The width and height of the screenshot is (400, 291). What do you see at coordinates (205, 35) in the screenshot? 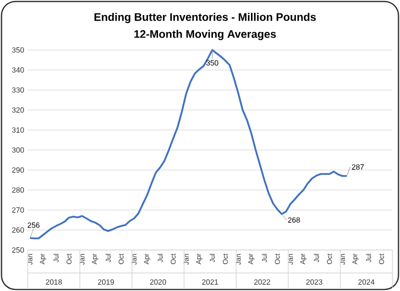
I see `chart-subtitle: 12-Month Moving Averages` at bounding box center [205, 35].